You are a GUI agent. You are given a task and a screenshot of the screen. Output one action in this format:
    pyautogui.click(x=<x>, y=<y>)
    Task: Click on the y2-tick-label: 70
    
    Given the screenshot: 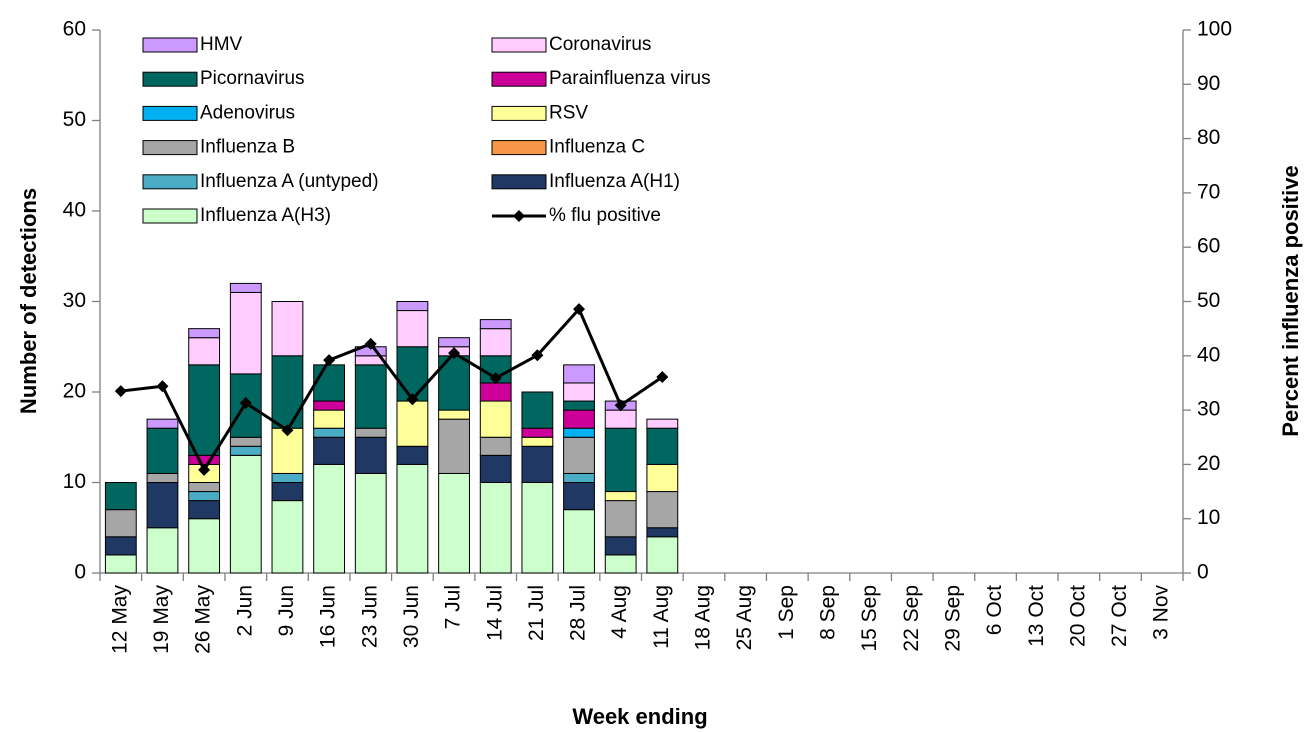 What is the action you would take?
    pyautogui.click(x=1208, y=191)
    